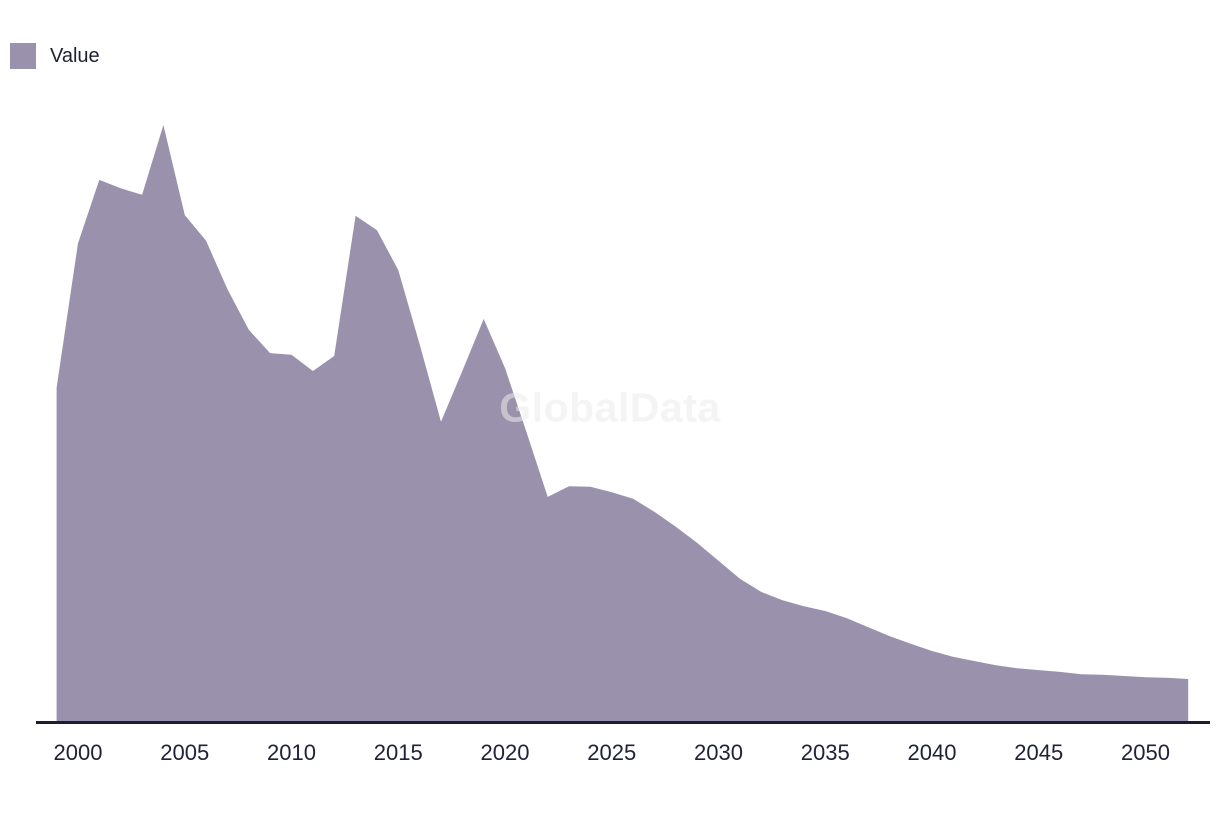 Image resolution: width=1220 pixels, height=816 pixels. Describe the element at coordinates (185, 752) in the screenshot. I see `x-axis-tick-label: 2005` at that location.